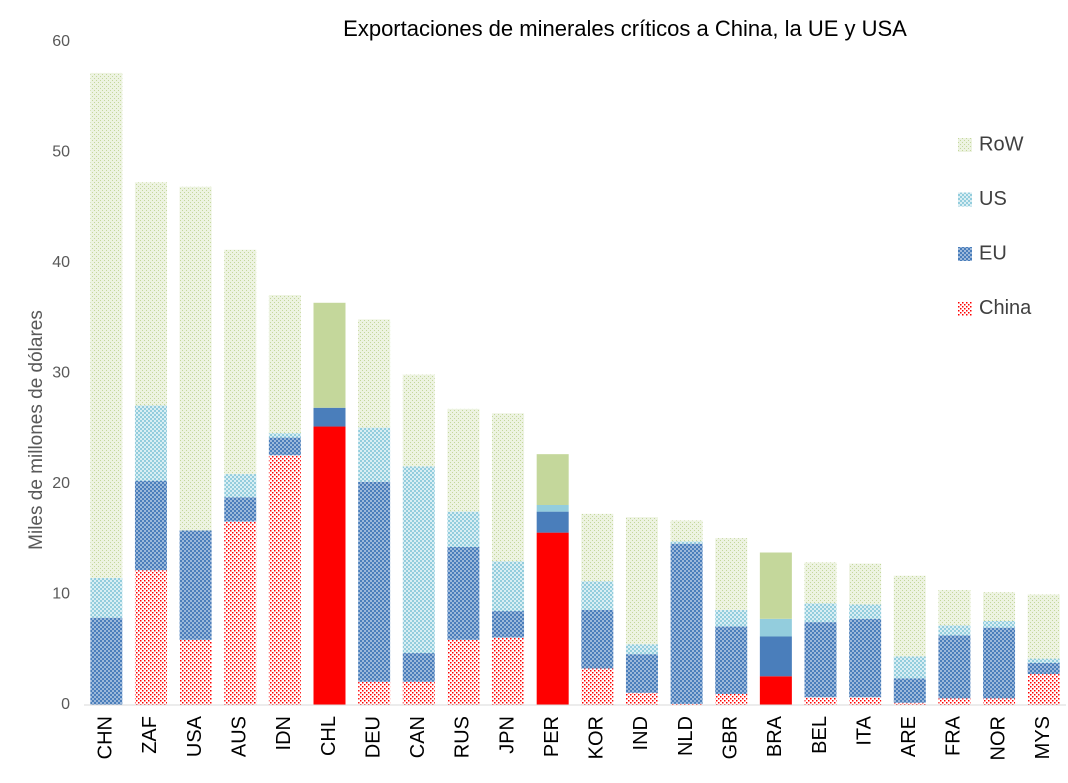  What do you see at coordinates (1001, 144) in the screenshot?
I see `legend-label: RoW` at bounding box center [1001, 144].